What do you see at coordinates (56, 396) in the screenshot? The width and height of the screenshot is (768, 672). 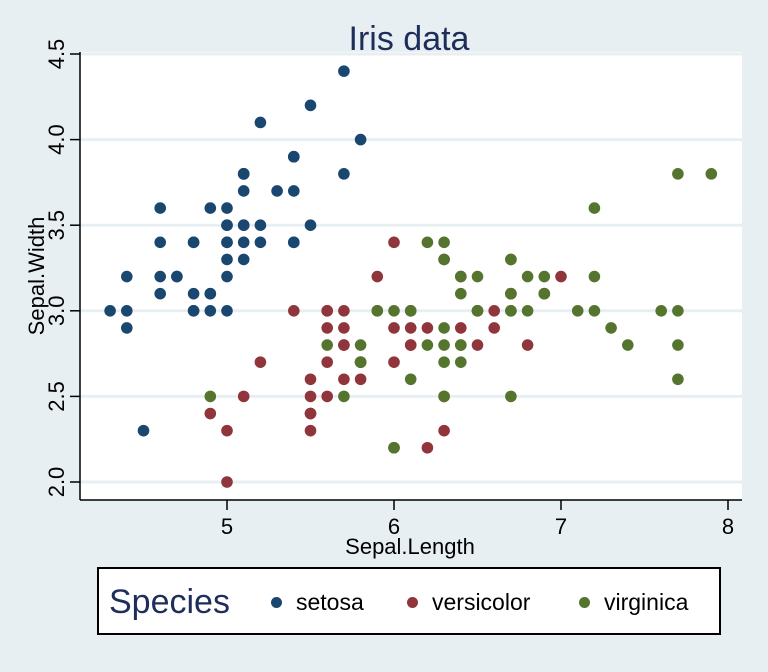 I see `y-tick-label-1: 2.5` at bounding box center [56, 396].